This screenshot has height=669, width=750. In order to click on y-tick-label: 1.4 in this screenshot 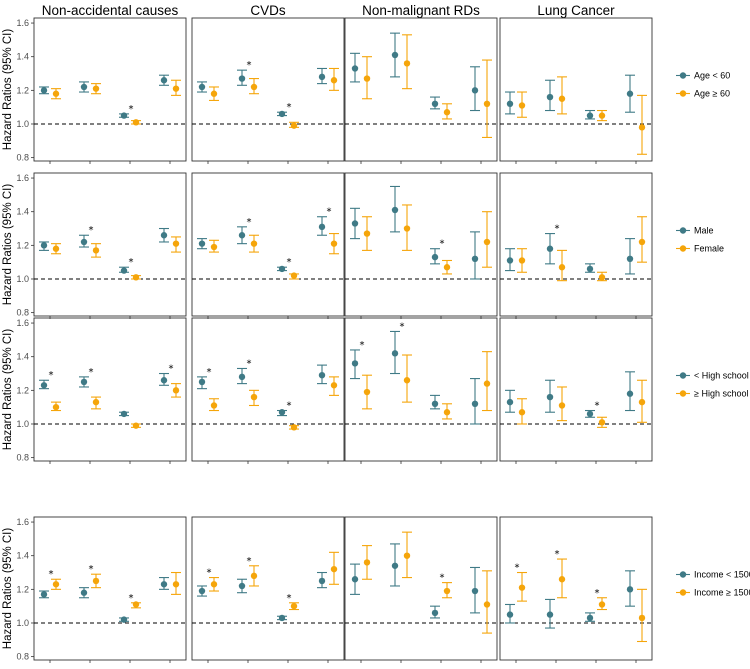, I will do `click(22, 556)`.